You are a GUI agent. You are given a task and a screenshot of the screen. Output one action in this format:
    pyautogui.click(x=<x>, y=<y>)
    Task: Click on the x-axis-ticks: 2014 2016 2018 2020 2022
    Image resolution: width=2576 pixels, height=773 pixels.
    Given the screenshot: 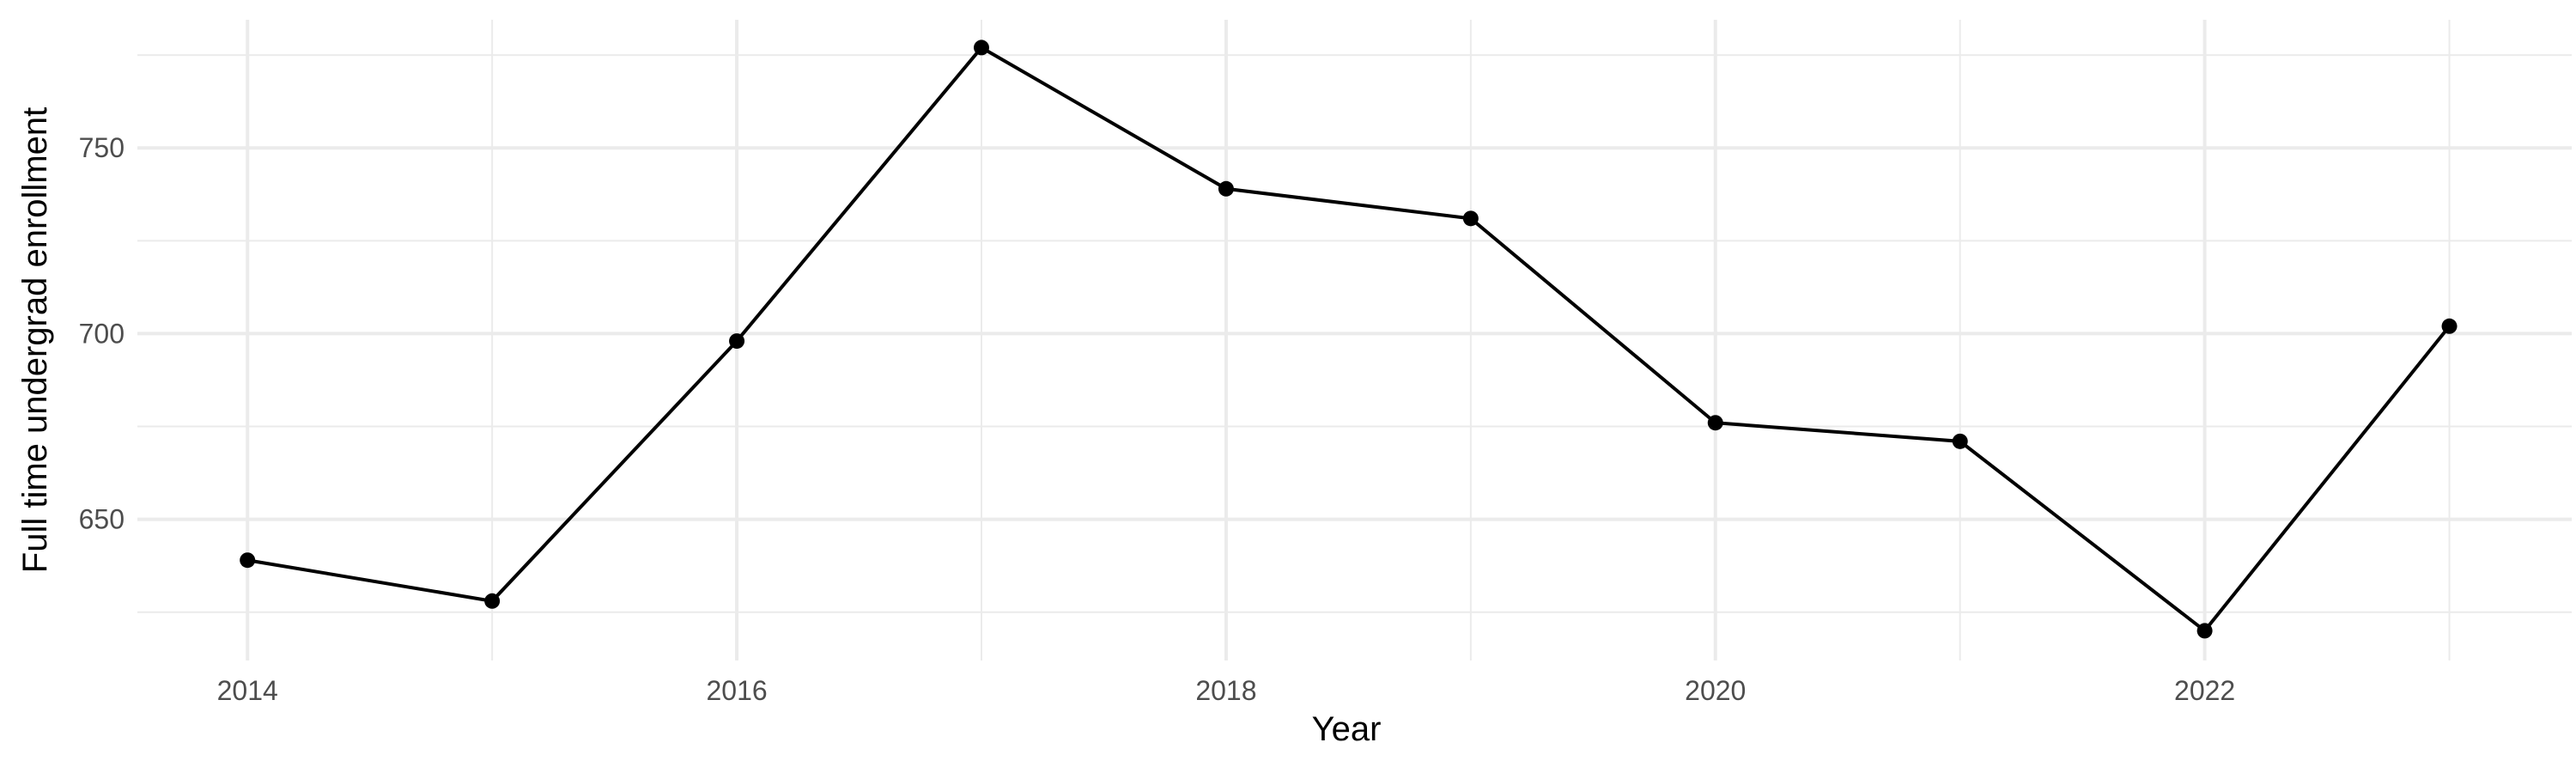 What is the action you would take?
    pyautogui.click(x=1226, y=690)
    